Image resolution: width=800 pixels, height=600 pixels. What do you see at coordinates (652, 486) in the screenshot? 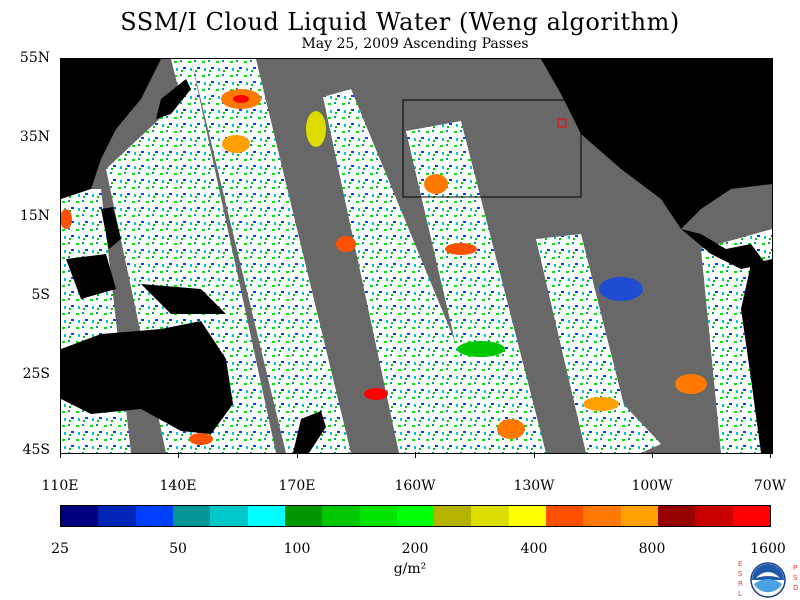
I see `lon-label-100w: 100W` at bounding box center [652, 486].